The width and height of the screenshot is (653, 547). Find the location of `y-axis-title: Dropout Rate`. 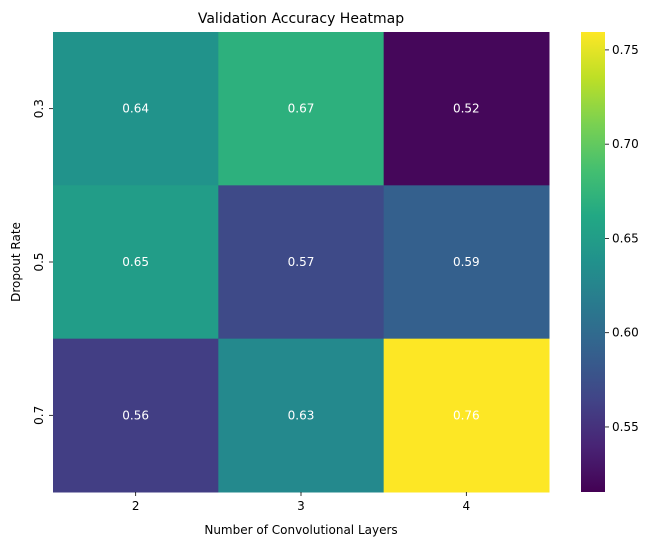

y-axis-title: Dropout Rate is located at coordinates (16, 262).